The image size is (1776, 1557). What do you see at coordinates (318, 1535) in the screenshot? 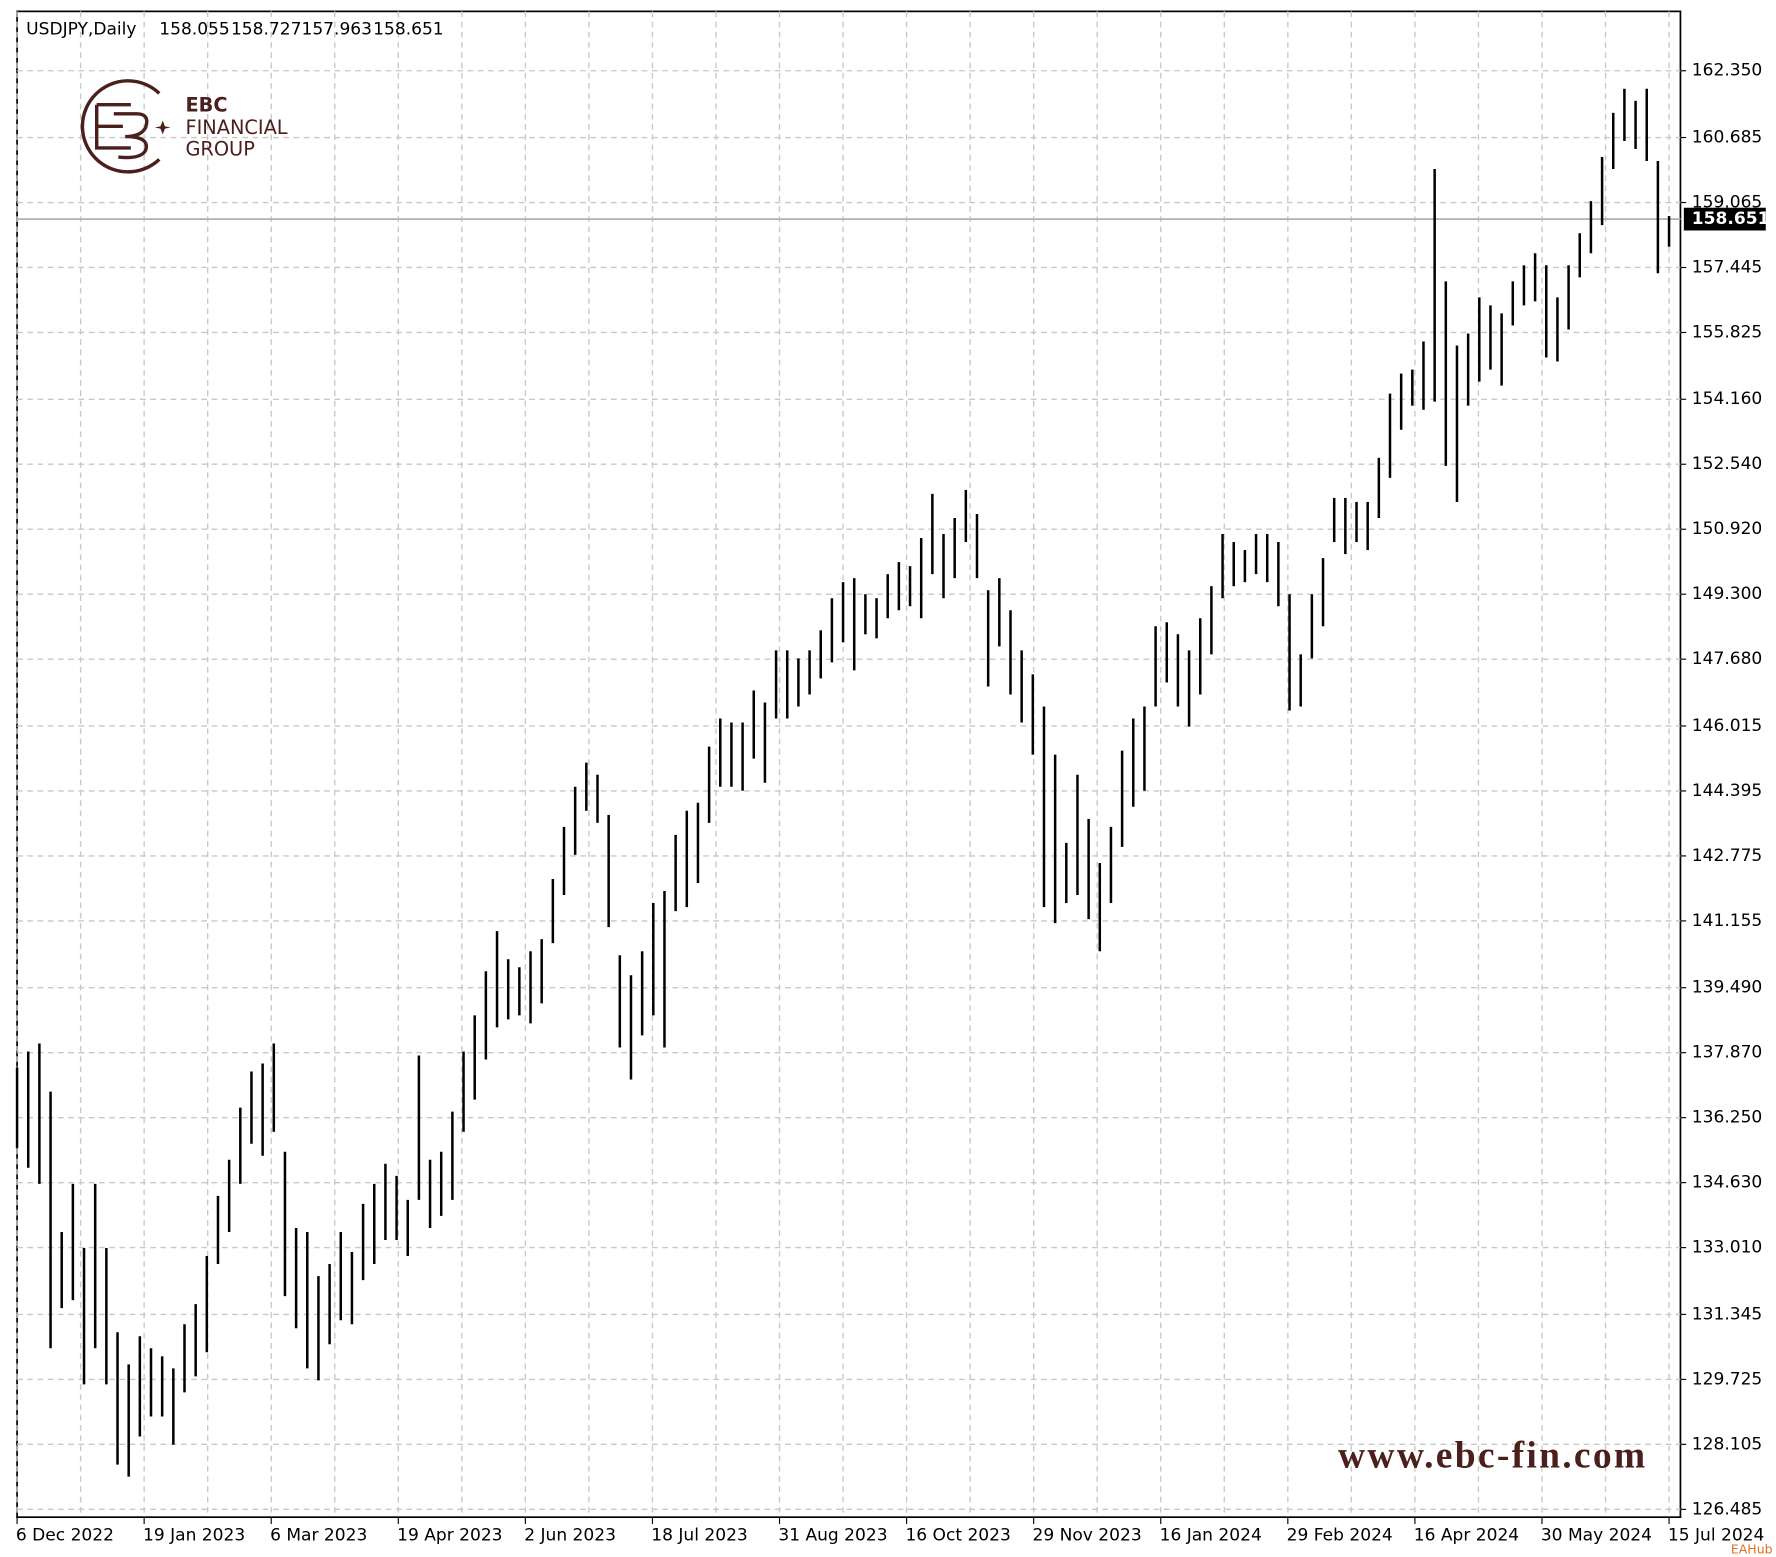
I see `x-tick-label: 6 Mar 2023` at bounding box center [318, 1535].